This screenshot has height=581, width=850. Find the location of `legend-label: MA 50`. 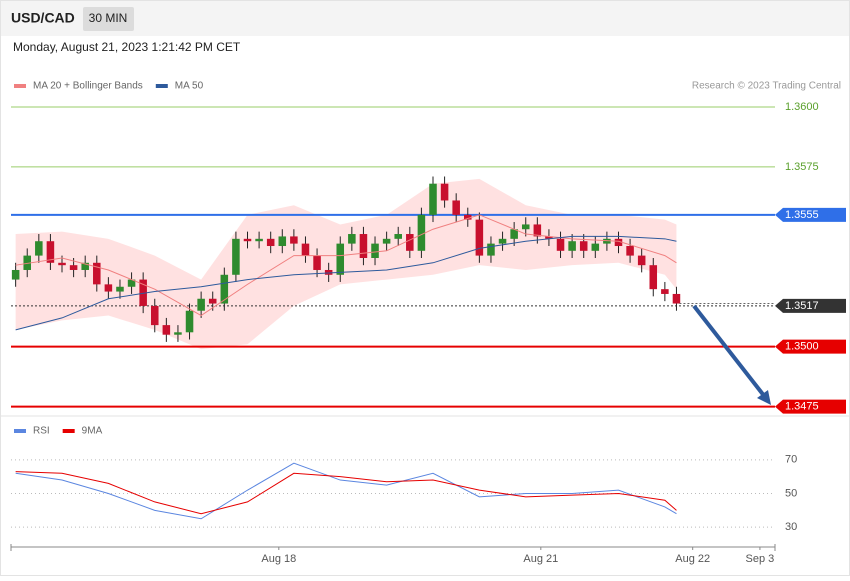

legend-label: MA 50 is located at coordinates (189, 86).